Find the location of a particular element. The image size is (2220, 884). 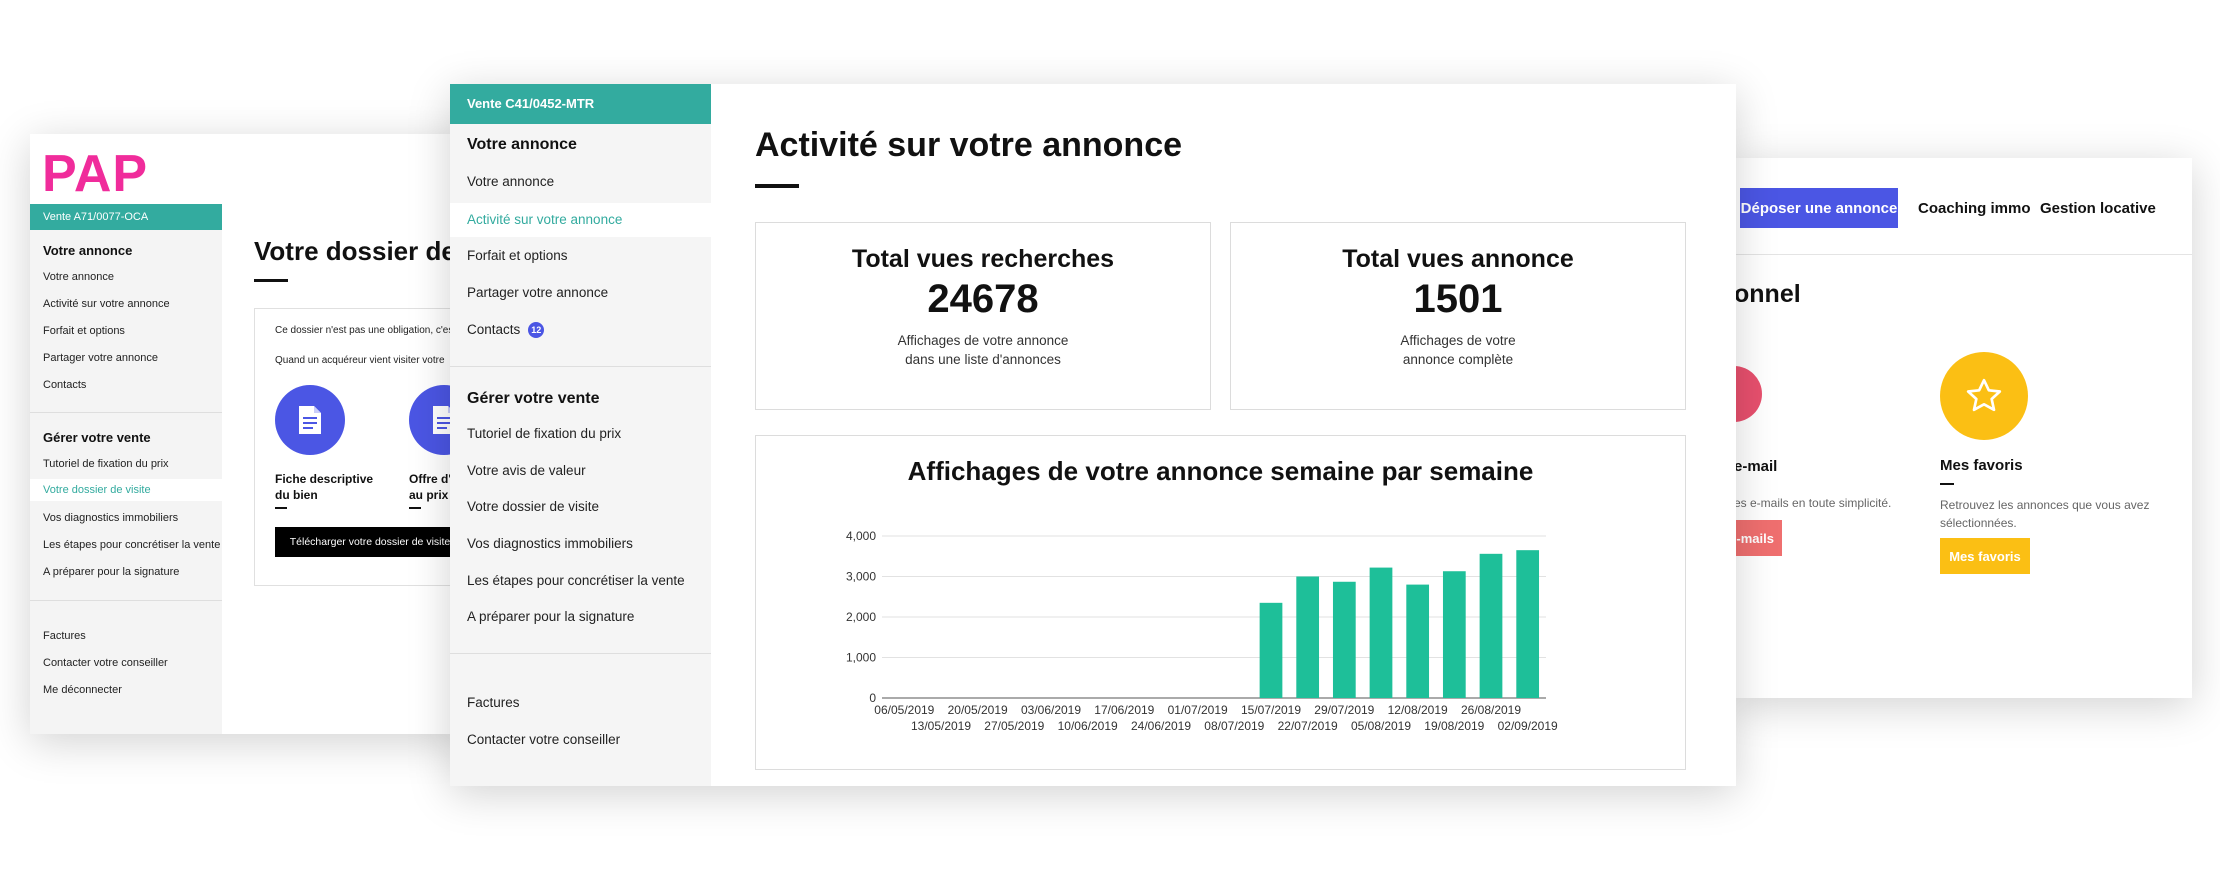

sidebar-item-contacts: Contacts is located at coordinates (65, 385).